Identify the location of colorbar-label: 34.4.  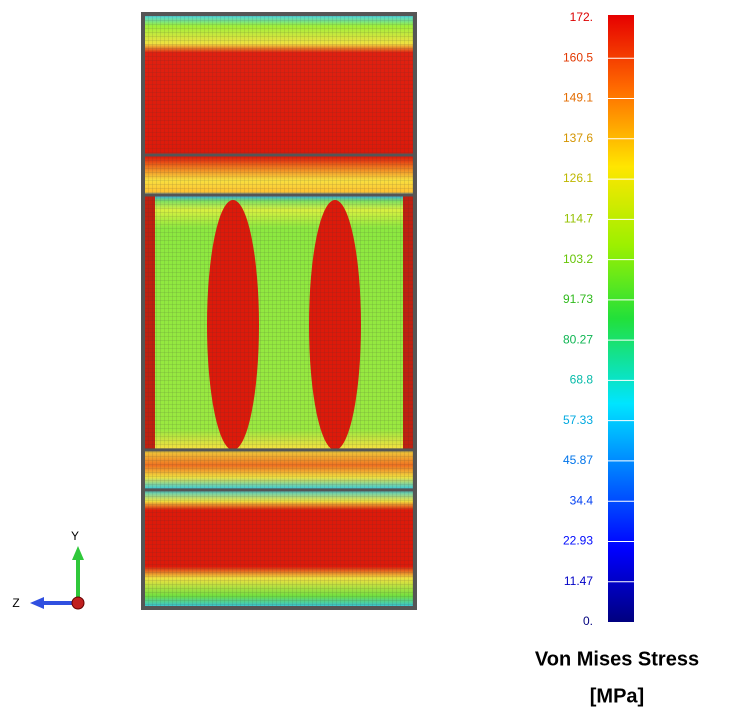
(582, 500).